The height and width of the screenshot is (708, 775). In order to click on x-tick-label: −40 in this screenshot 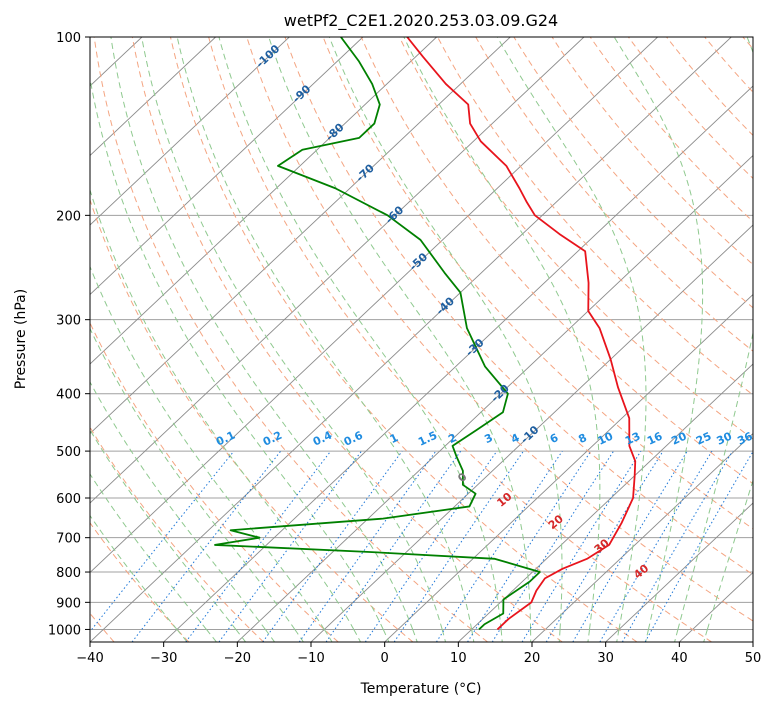, I will do `click(89, 658)`.